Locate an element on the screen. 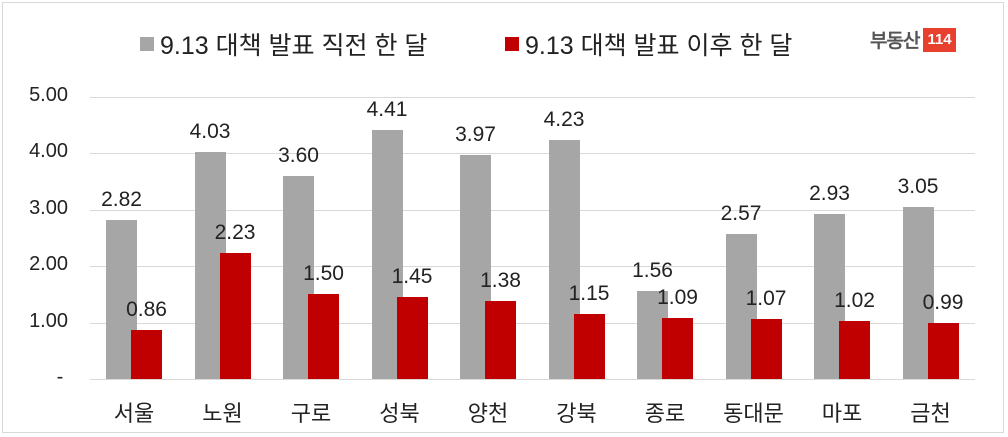  legend-swatch-red is located at coordinates (512, 44).